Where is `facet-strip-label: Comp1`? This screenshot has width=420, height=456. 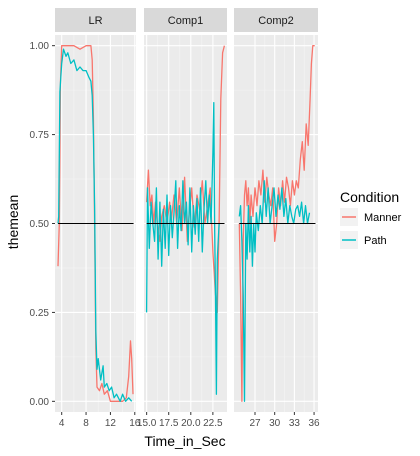 facet-strip-label: Comp1 is located at coordinates (185, 21).